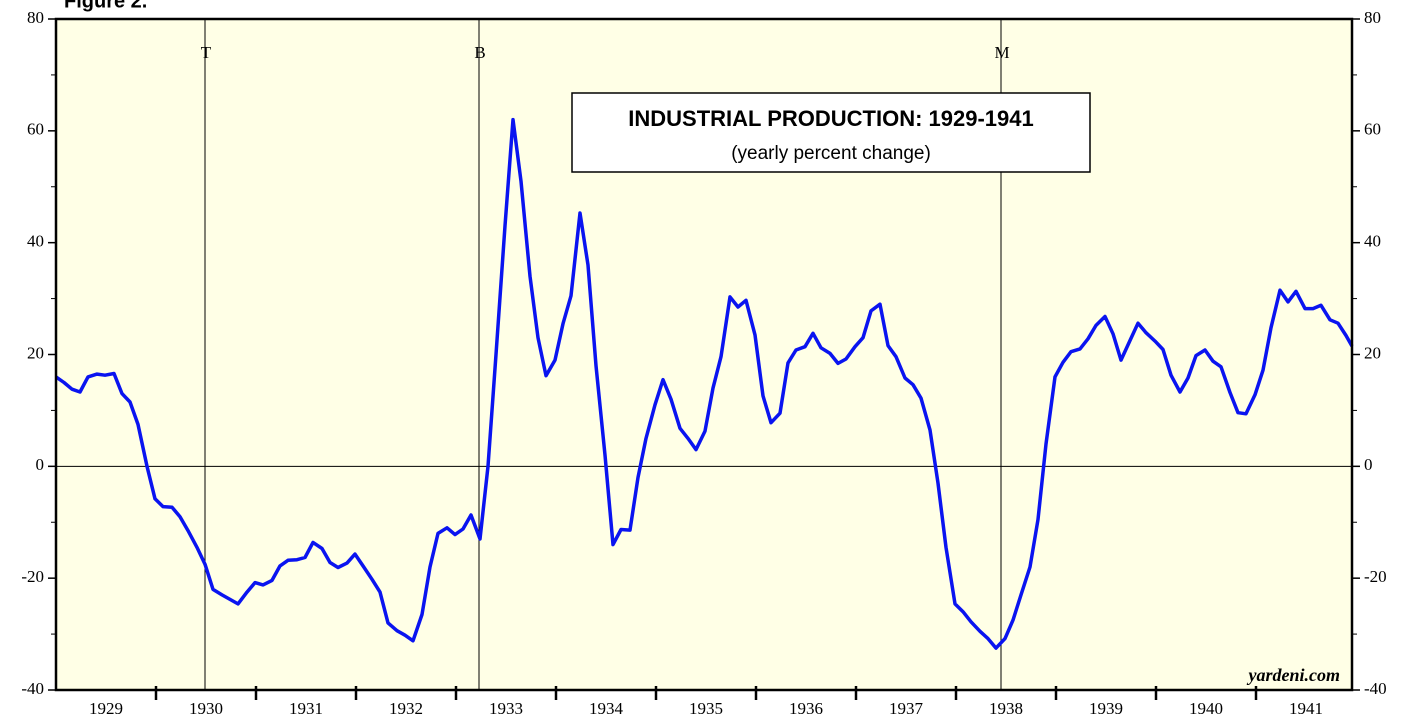 Image resolution: width=1417 pixels, height=724 pixels. I want to click on x-tick-label: 1931, so click(306, 708).